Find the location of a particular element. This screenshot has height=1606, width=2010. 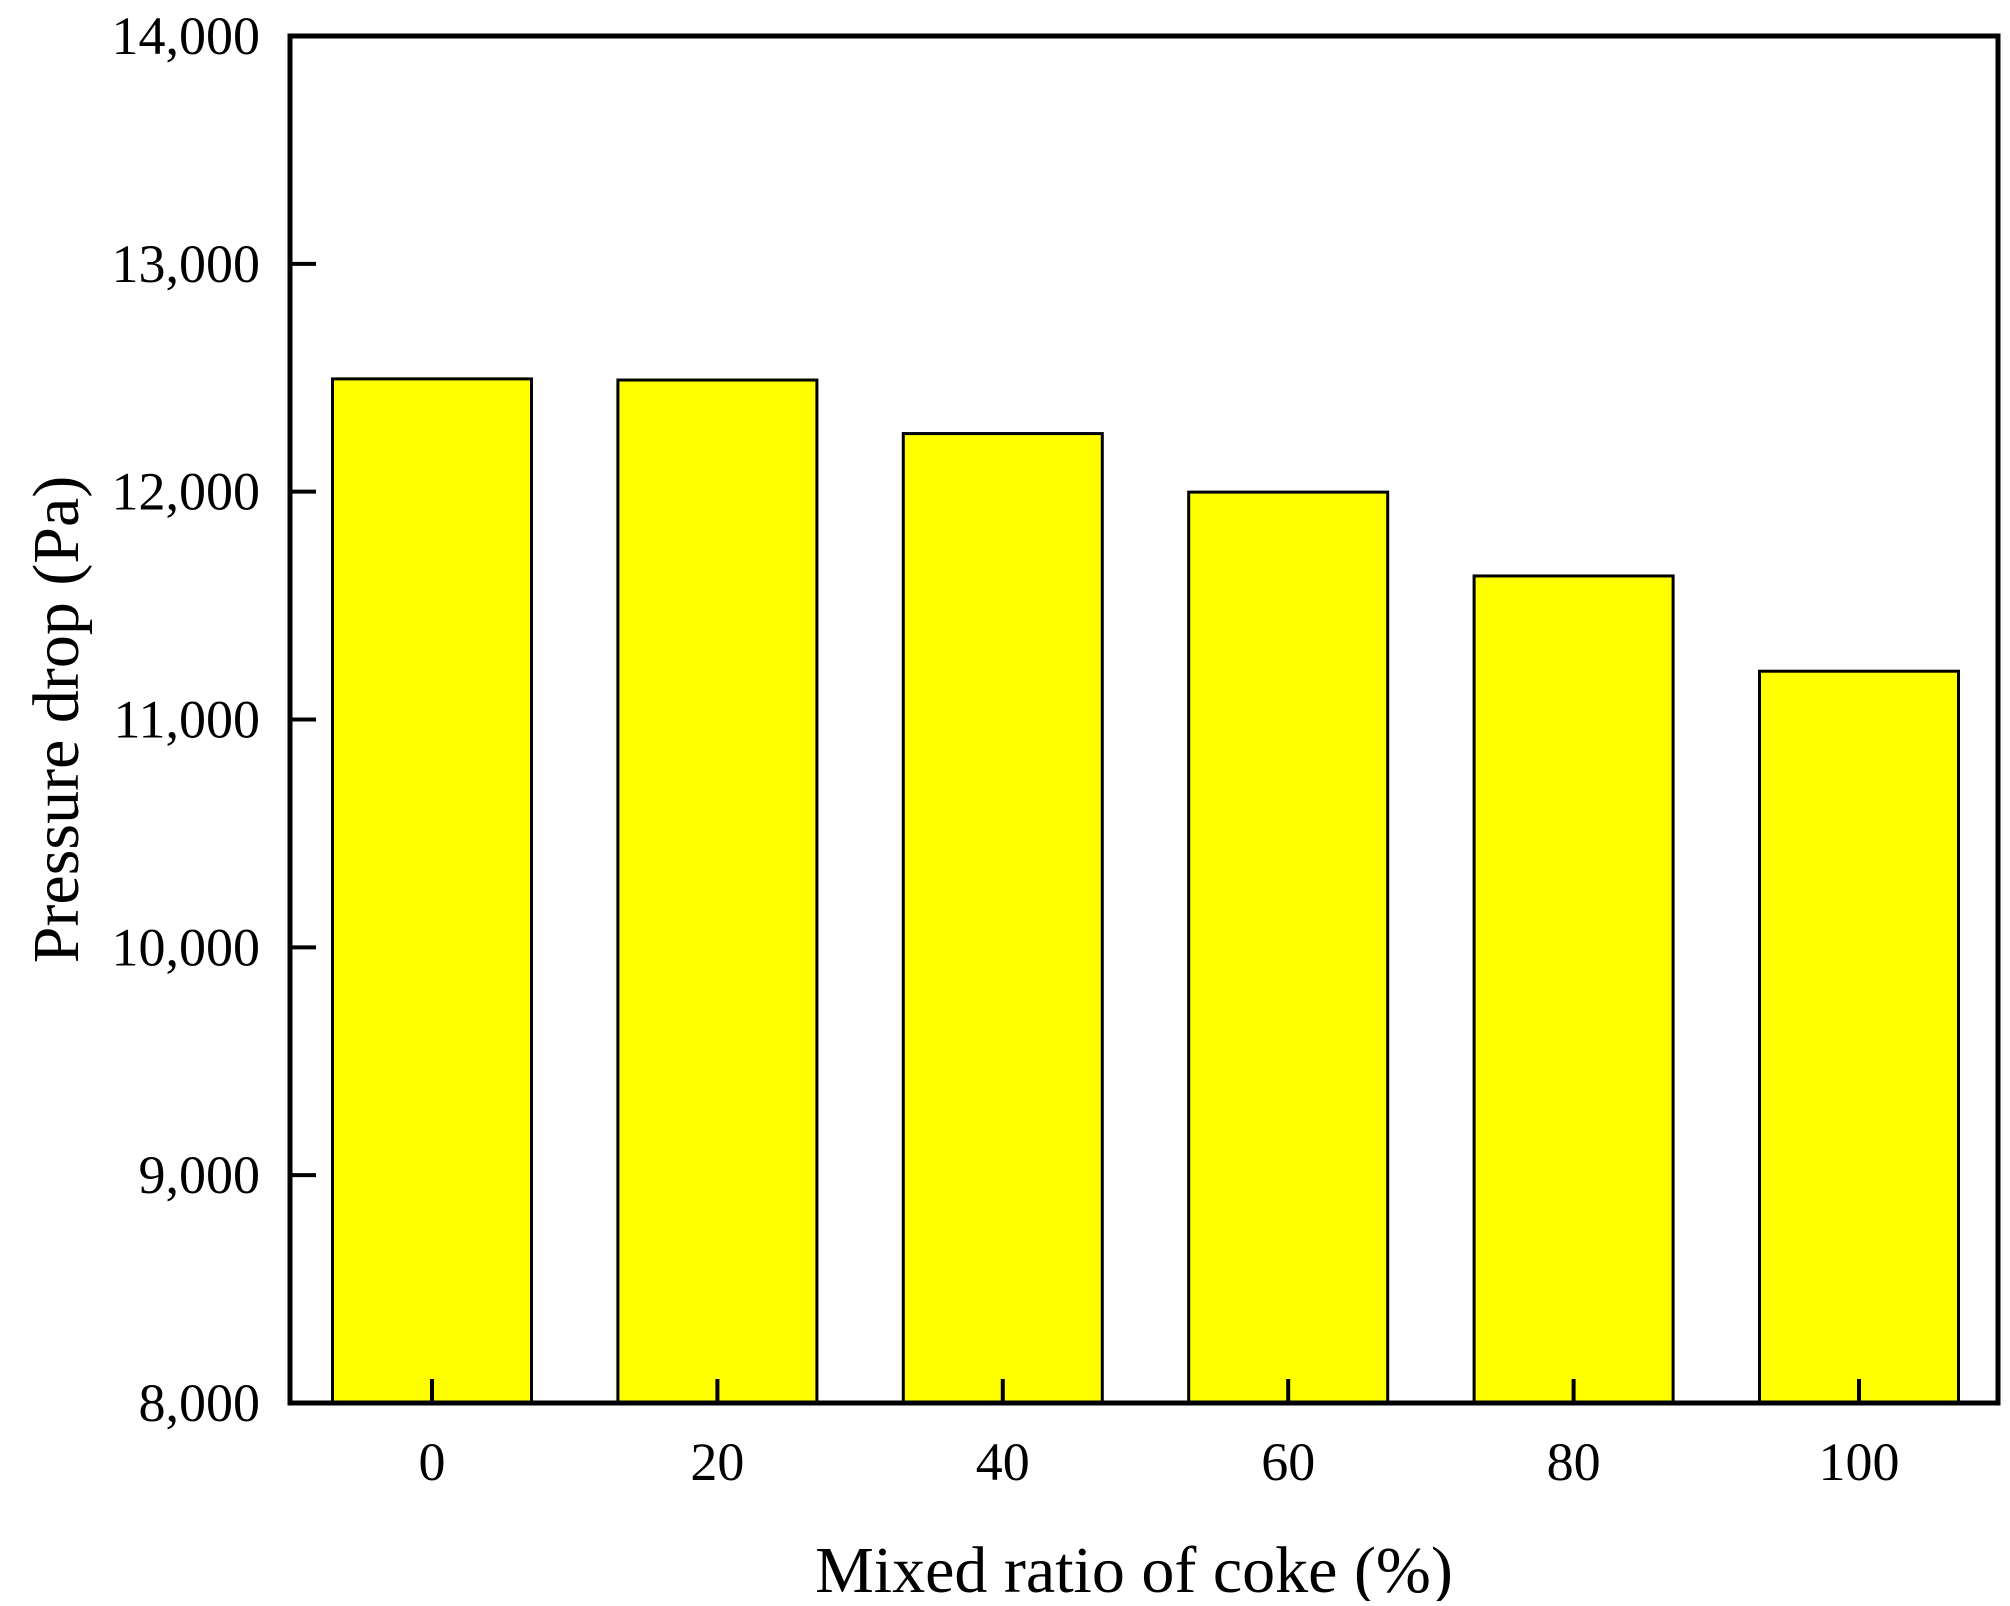

x-tick-label-80: 80 is located at coordinates (1574, 1462).